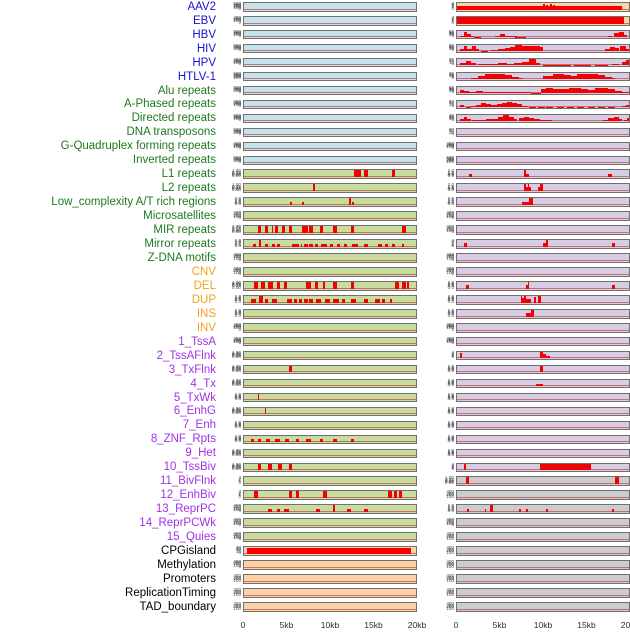  What do you see at coordinates (203, 299) in the screenshot?
I see `track-label-dup: DUP` at bounding box center [203, 299].